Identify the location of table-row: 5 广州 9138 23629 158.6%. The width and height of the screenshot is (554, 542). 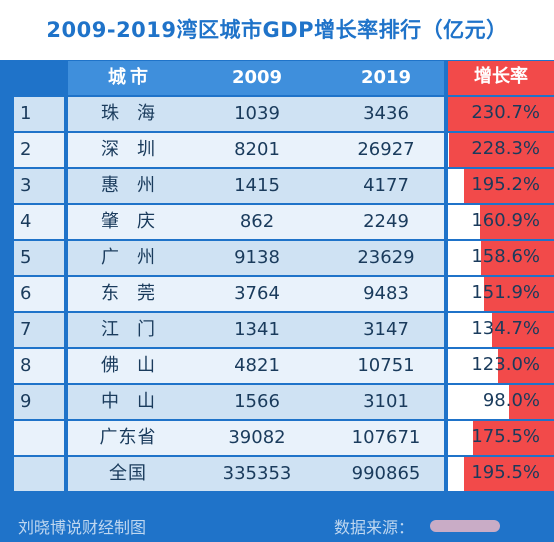
(284, 258).